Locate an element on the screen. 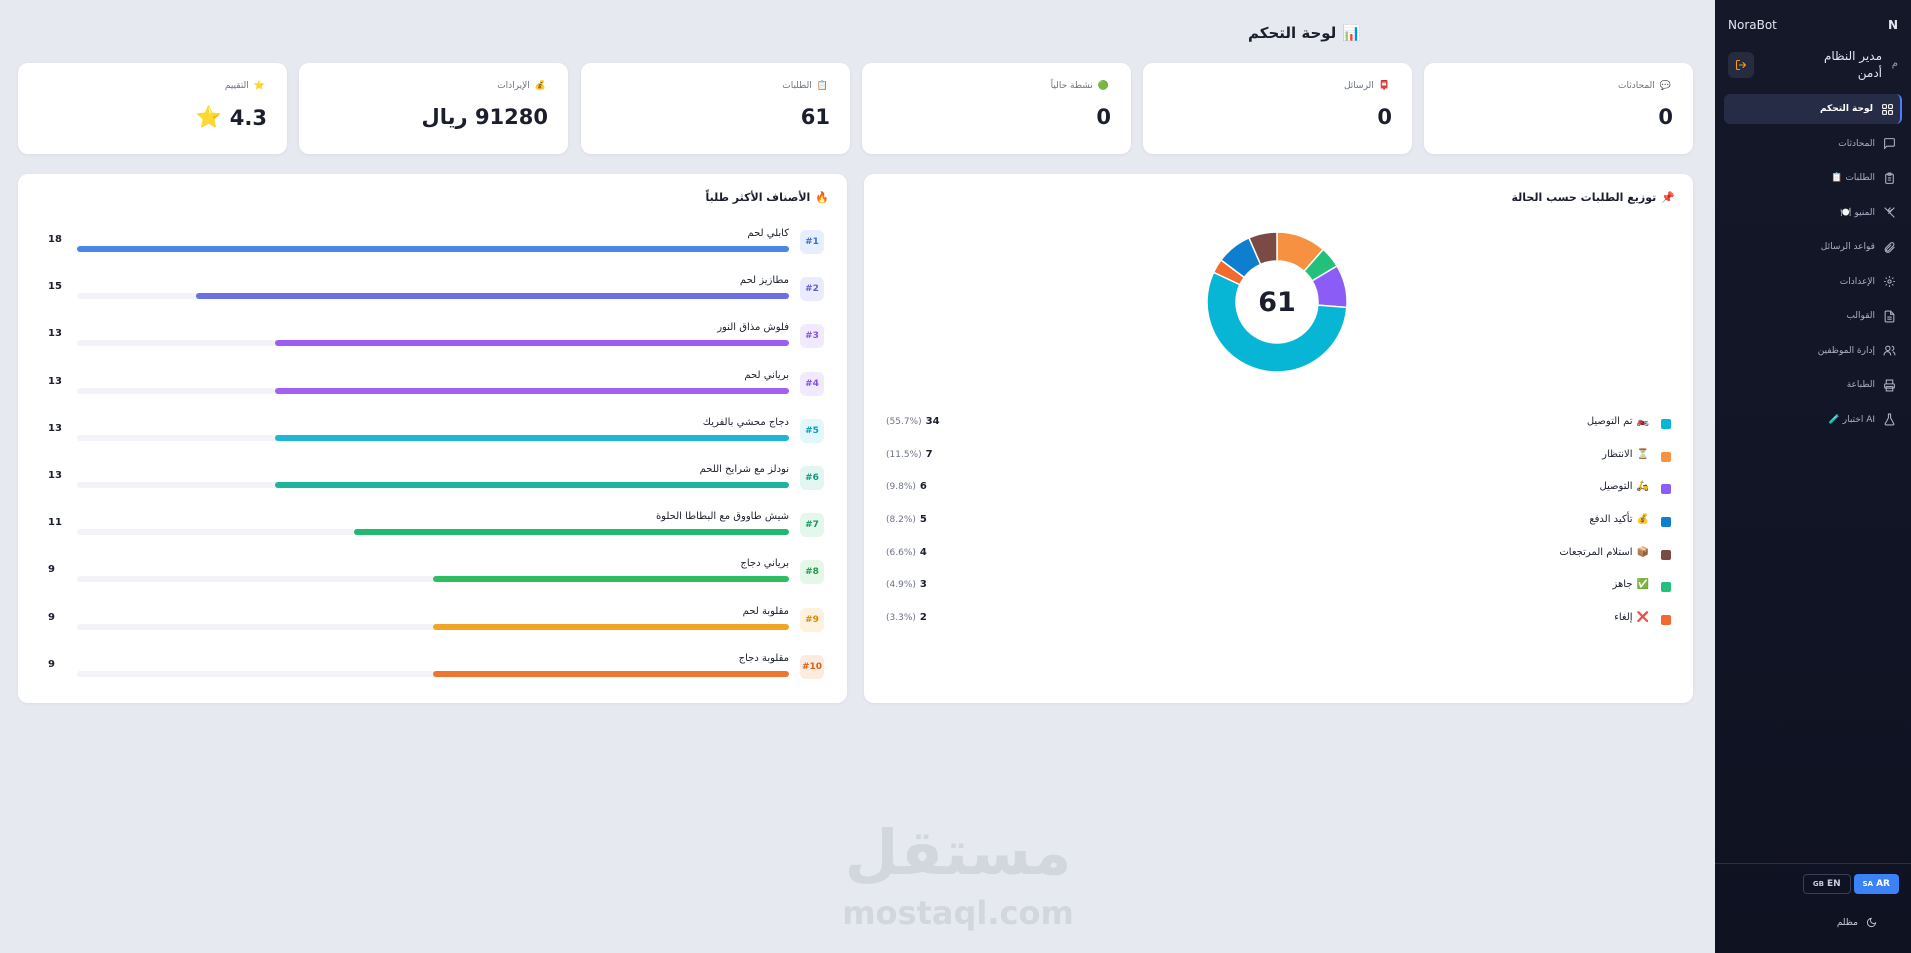 The image size is (1911, 953). sidebar-item-ai-test: 🧪 اختبار AI is located at coordinates (1813, 420).